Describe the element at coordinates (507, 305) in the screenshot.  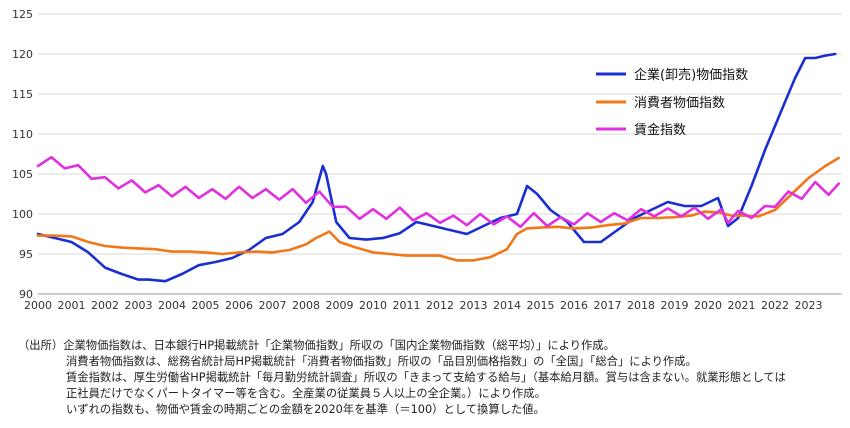
I see `x-tick-label-2014: 2014` at that location.